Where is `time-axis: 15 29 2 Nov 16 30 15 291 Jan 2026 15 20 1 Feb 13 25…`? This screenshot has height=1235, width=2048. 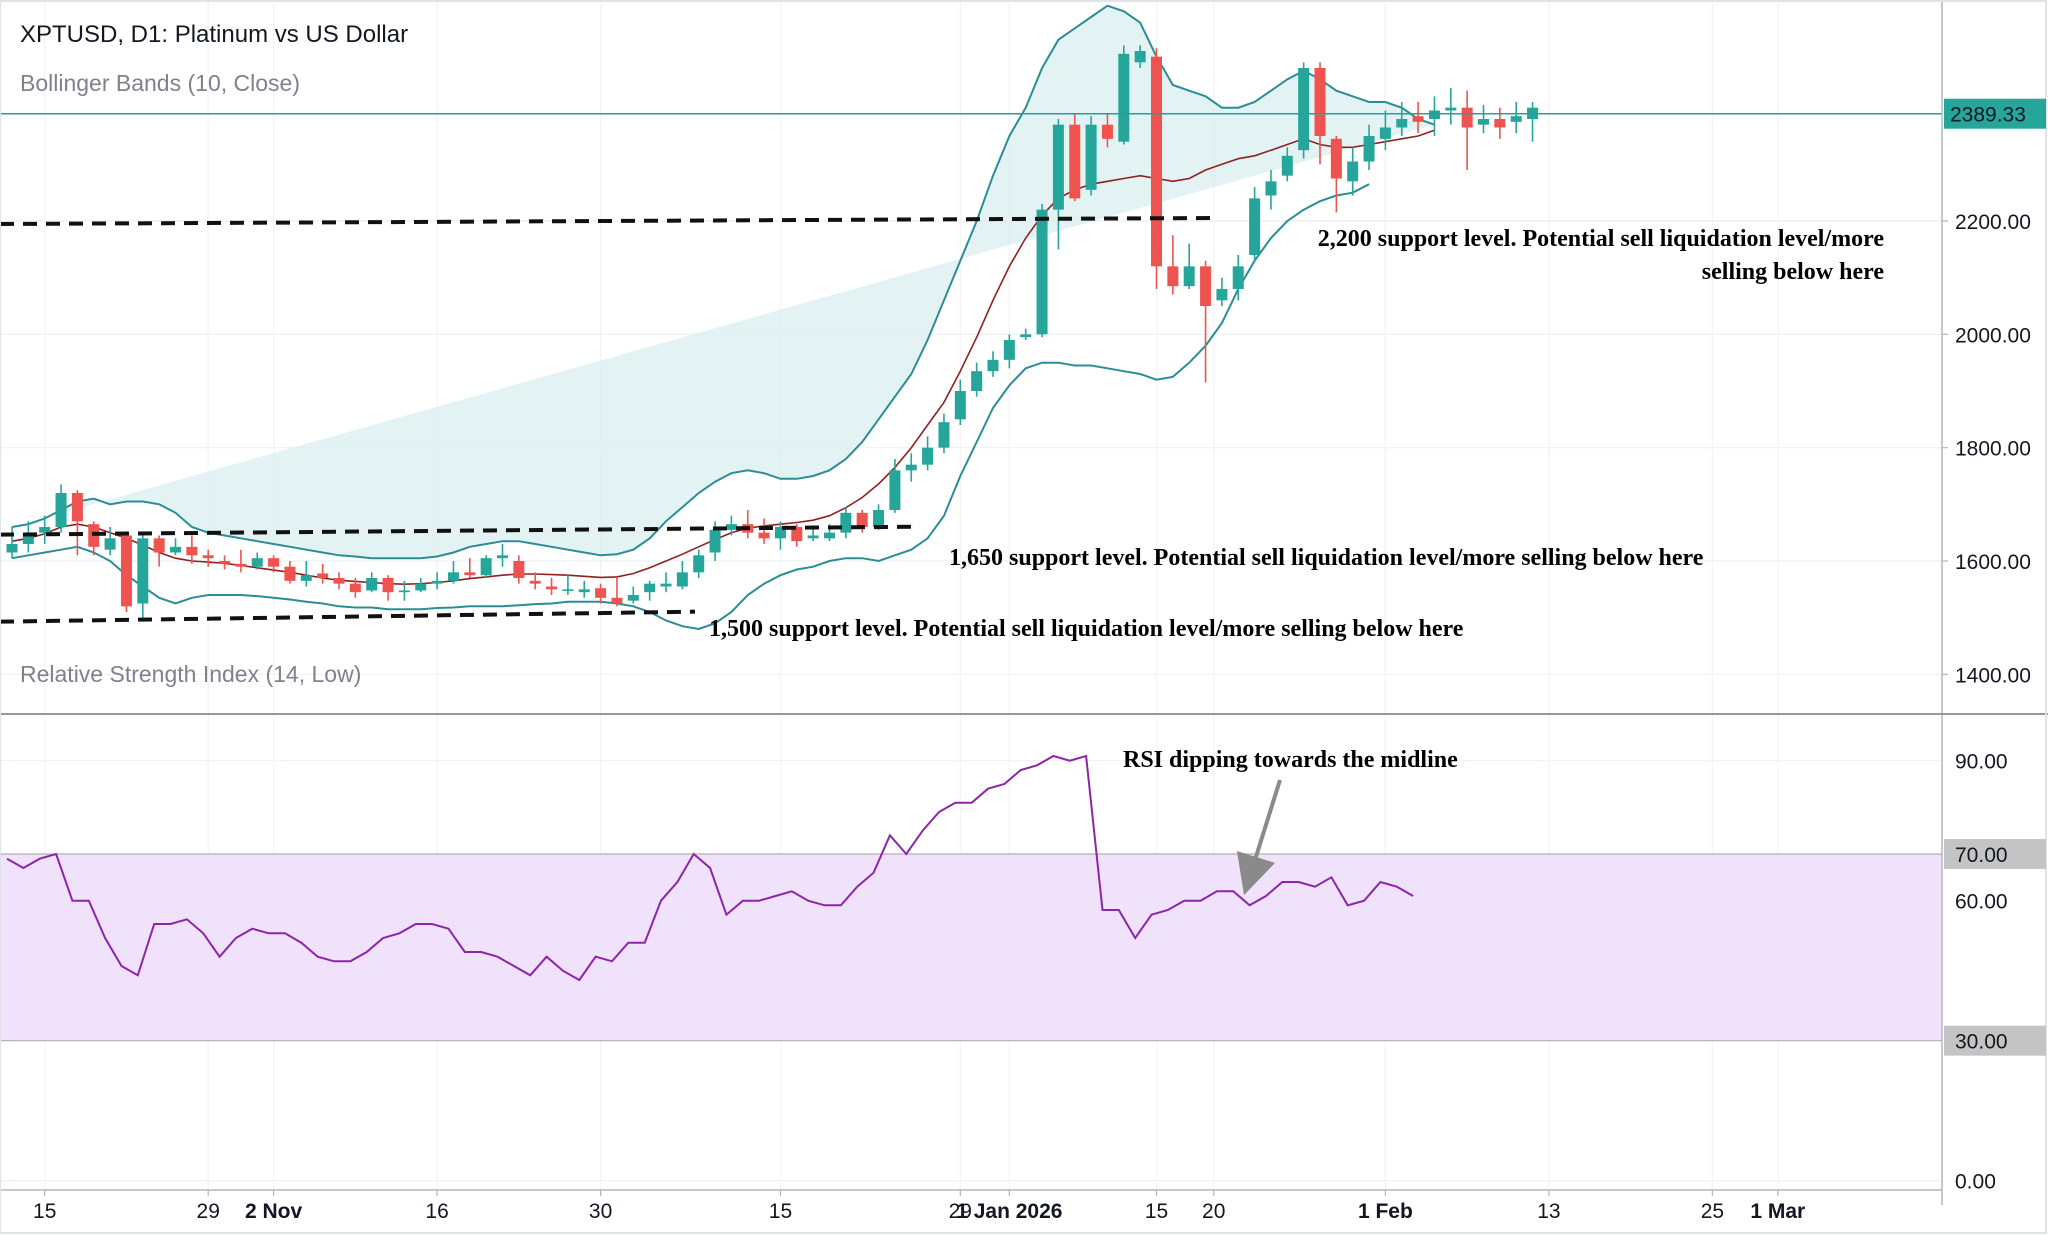 time-axis: 15 29 2 Nov 16 30 15 291 Jan 2026 15 20 1 Feb 13 25… is located at coordinates (919, 1206).